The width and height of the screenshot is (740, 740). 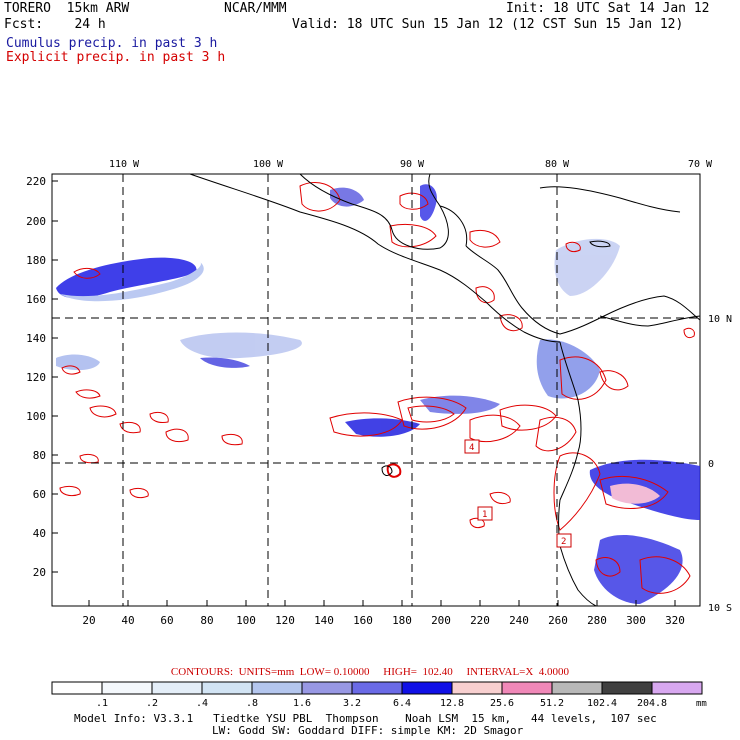 I want to click on colorbar-unit: mm, so click(x=701, y=704).